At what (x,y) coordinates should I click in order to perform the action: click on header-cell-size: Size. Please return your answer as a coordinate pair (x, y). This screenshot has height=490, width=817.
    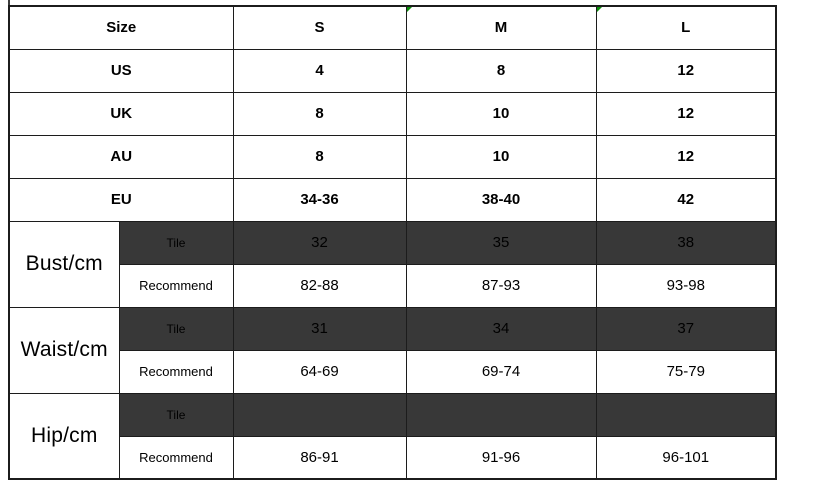
    Looking at the image, I should click on (121, 27).